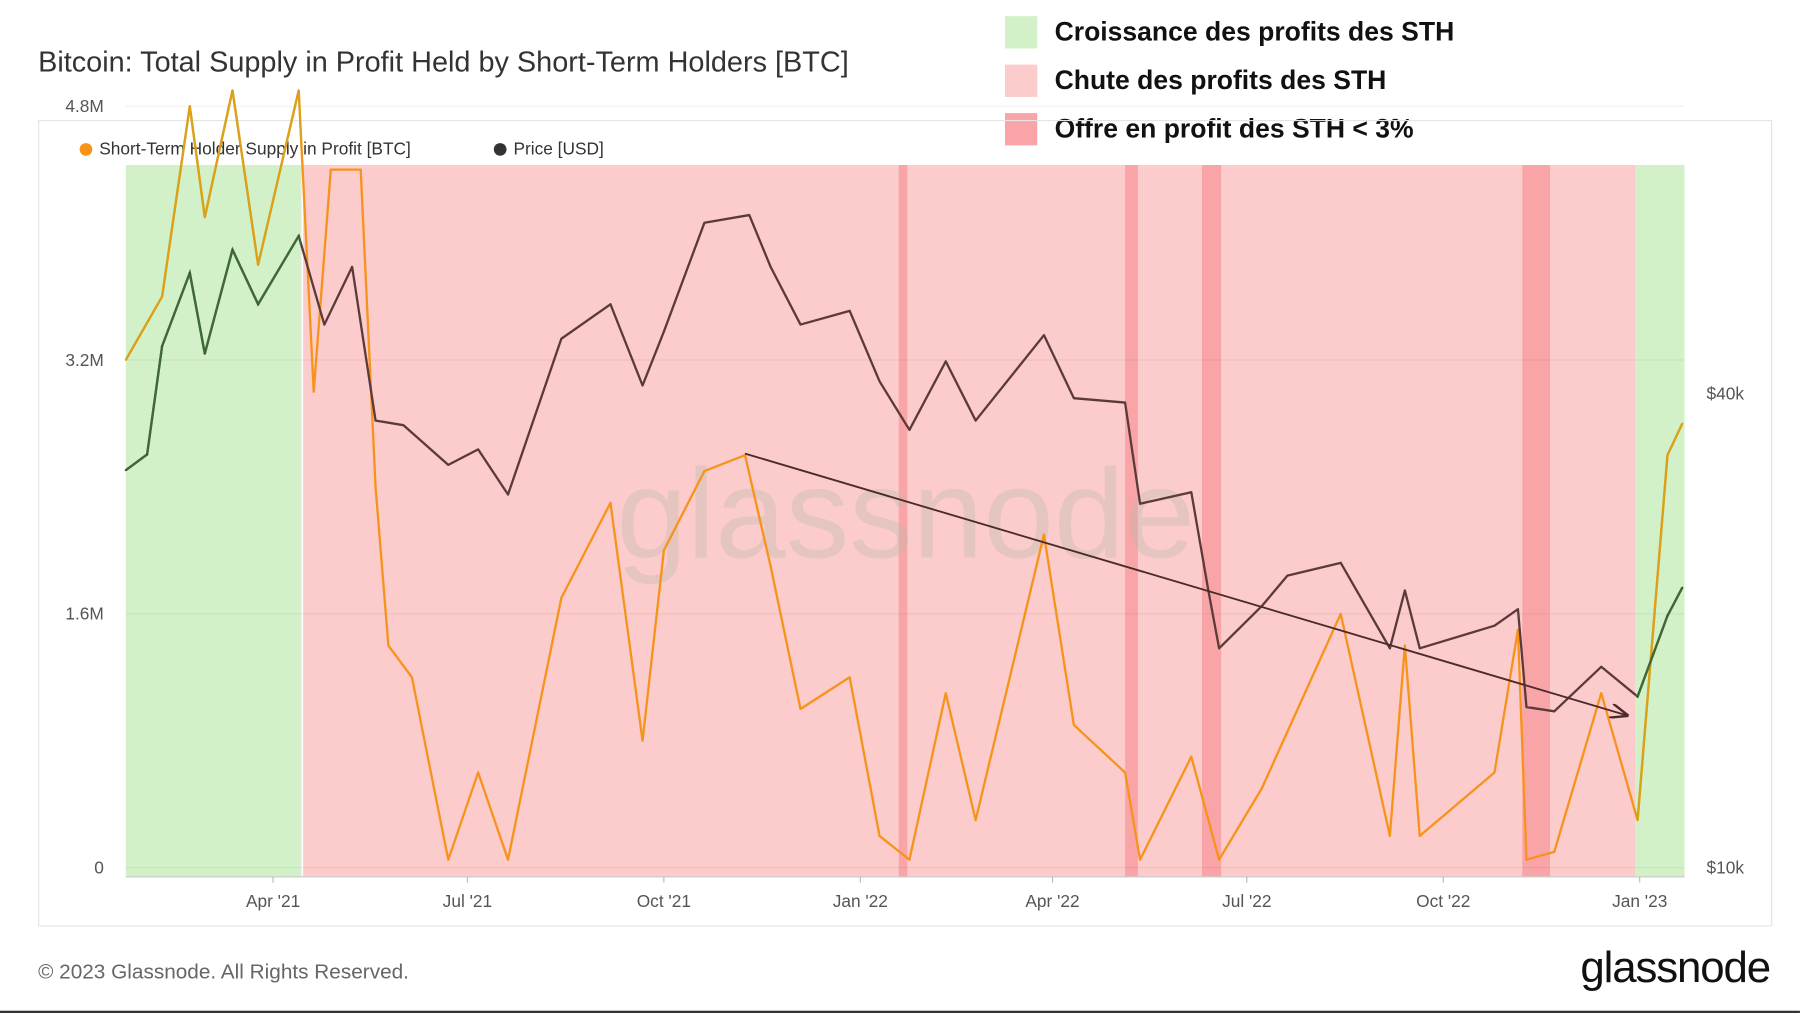 This screenshot has width=1800, height=1013. What do you see at coordinates (273, 901) in the screenshot?
I see `x-tick-label: Apr '21` at bounding box center [273, 901].